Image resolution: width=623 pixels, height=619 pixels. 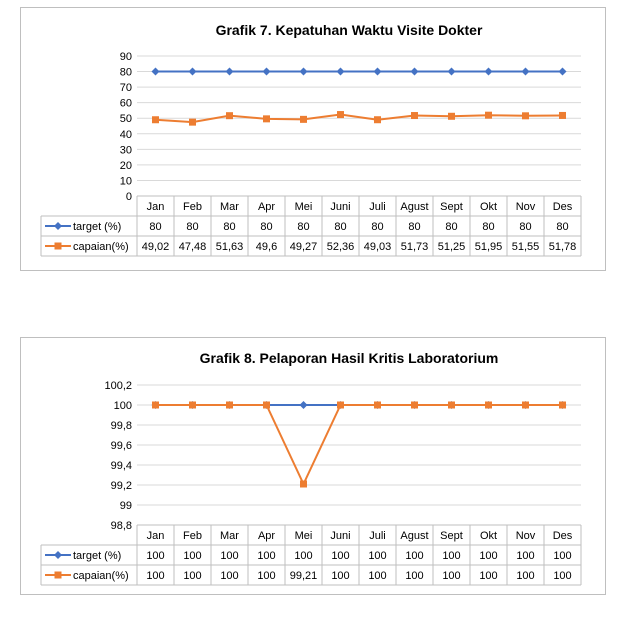 I want to click on x-tick-label: Sept, so click(x=451, y=536).